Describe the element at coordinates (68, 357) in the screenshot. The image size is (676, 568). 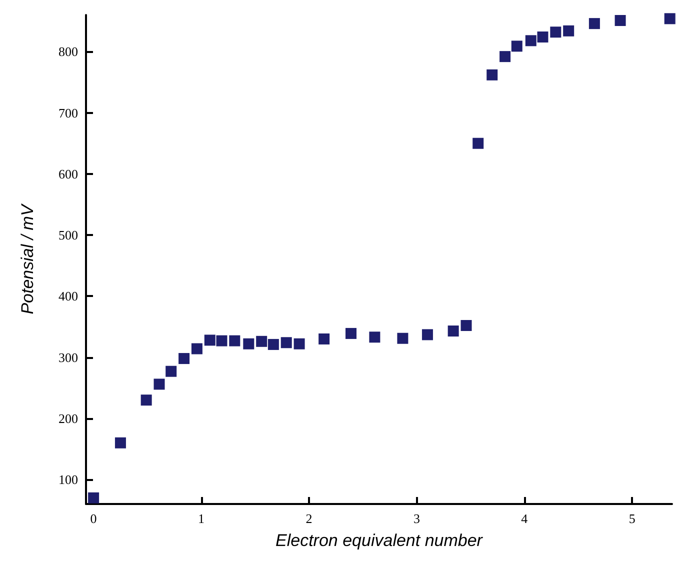
I see `y-tick-label: 300` at that location.